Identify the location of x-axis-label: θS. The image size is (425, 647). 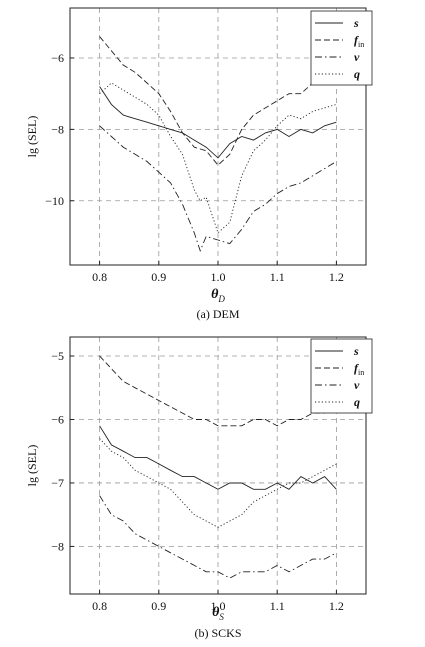
(218, 613).